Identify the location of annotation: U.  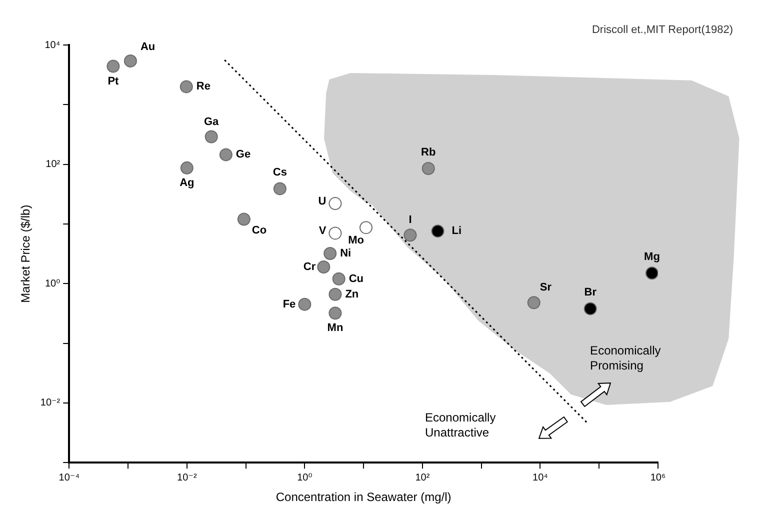
(322, 202).